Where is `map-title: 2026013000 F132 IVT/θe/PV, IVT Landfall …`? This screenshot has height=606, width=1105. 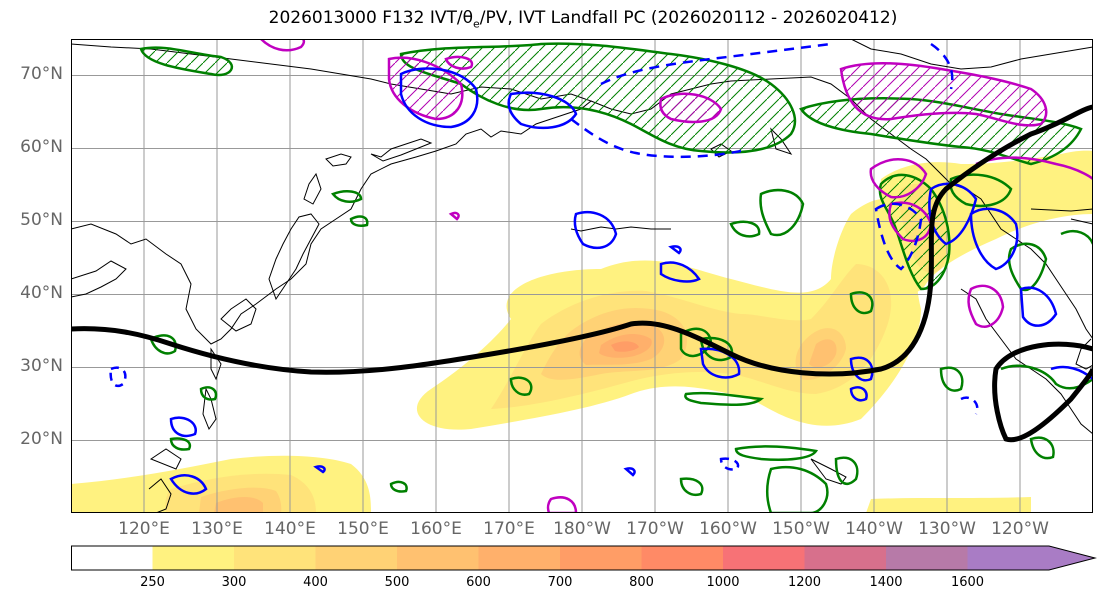
map-title: 2026013000 F132 IVT/θe/PV, IVT Landfall … is located at coordinates (583, 19).